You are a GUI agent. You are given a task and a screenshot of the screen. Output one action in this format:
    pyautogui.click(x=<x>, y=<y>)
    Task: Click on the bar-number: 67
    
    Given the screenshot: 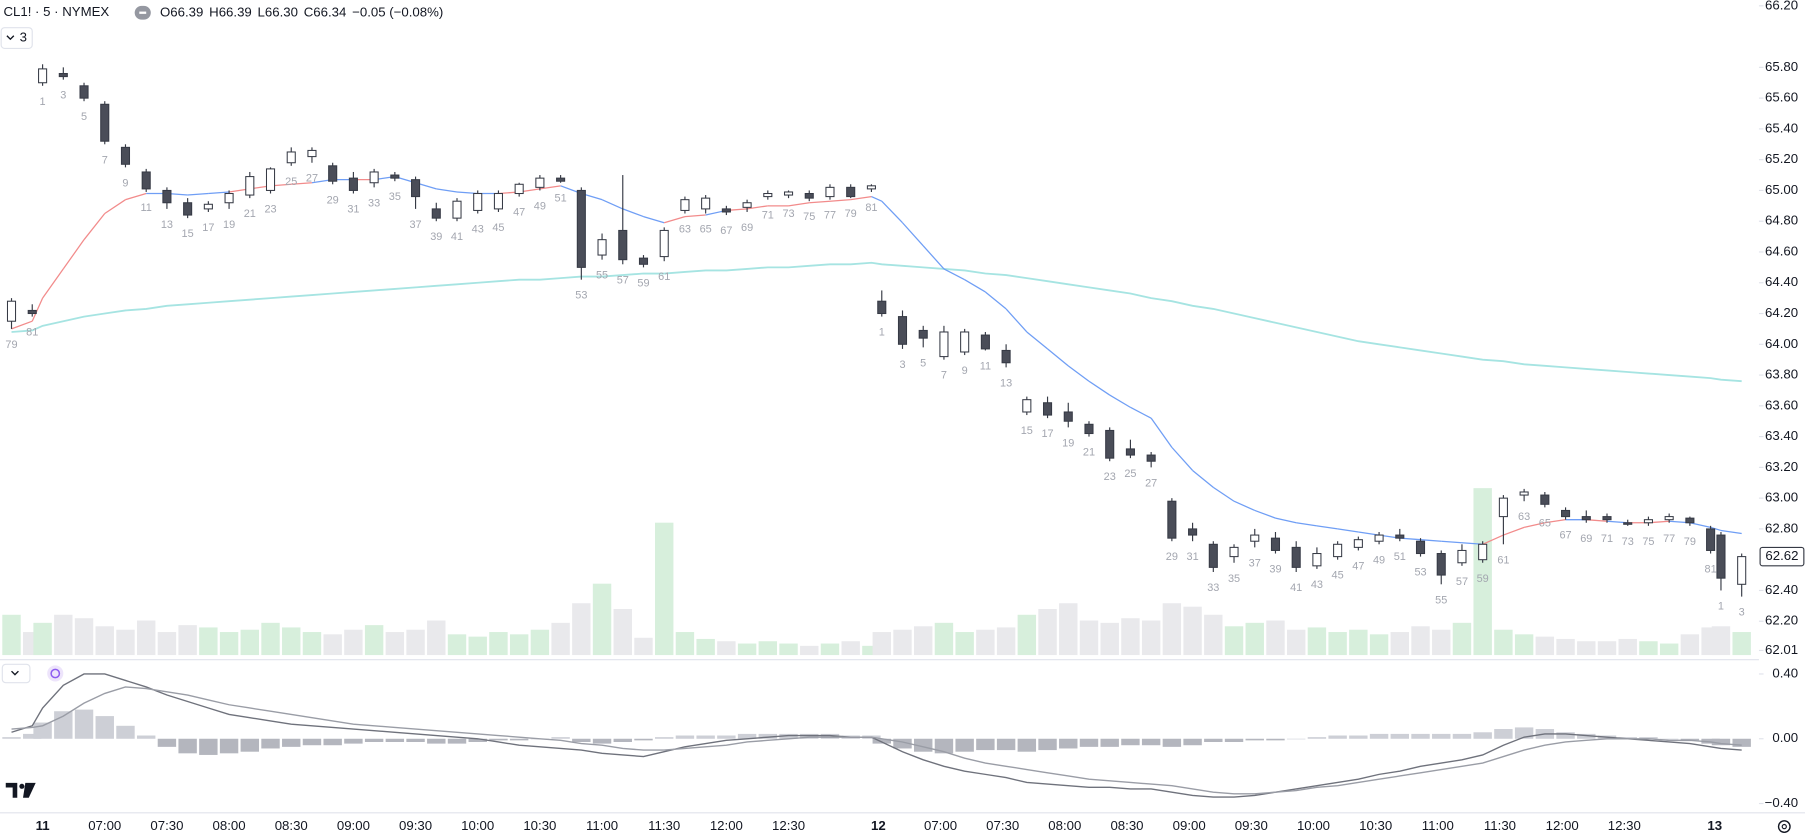 What is the action you would take?
    pyautogui.click(x=1565, y=536)
    